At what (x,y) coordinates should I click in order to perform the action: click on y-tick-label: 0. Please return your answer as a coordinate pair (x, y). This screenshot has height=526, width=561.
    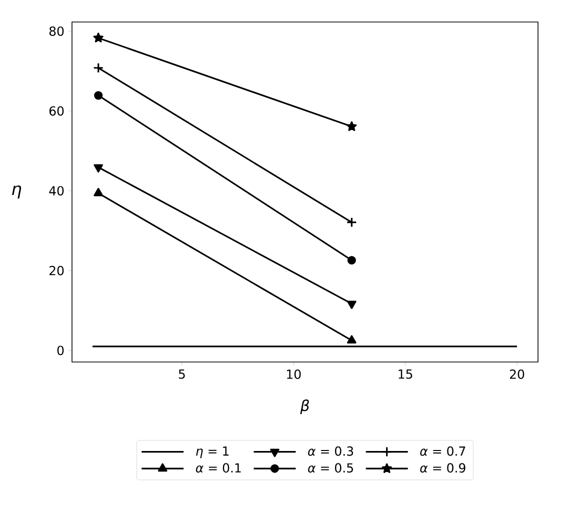
    Looking at the image, I should click on (60, 351).